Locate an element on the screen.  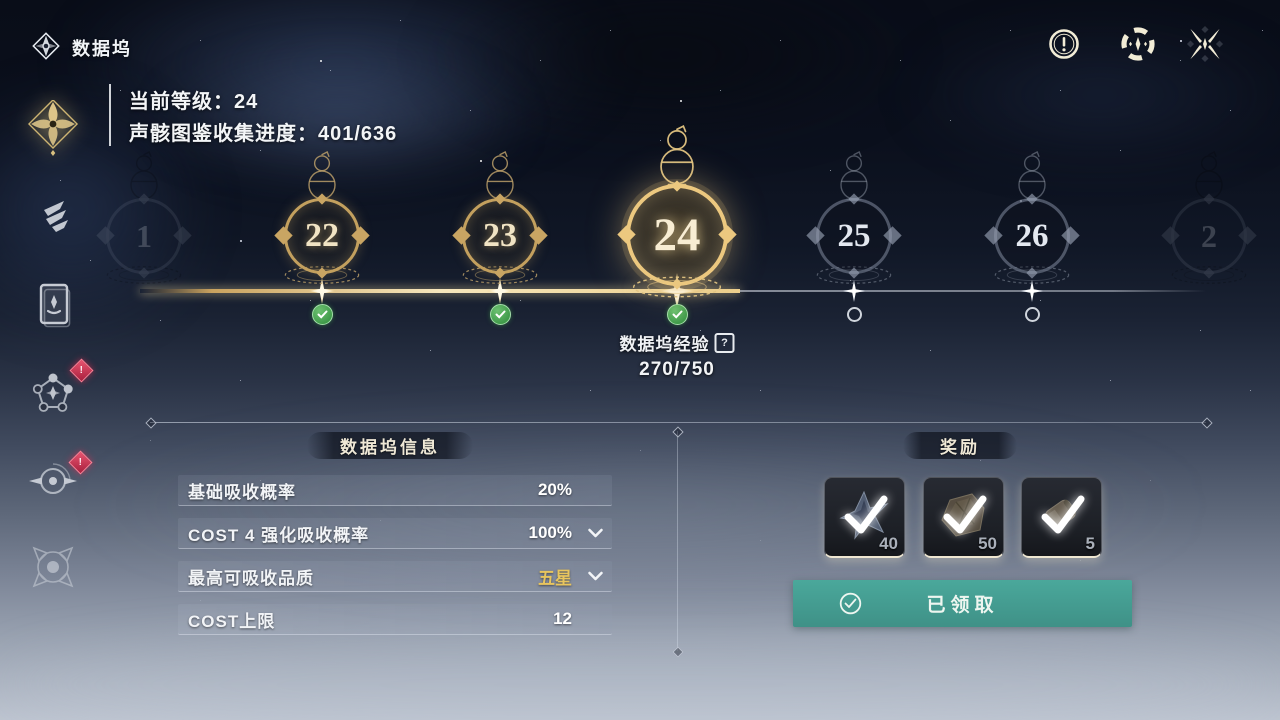
sidebar-item-collection: ! is located at coordinates (61, 391).